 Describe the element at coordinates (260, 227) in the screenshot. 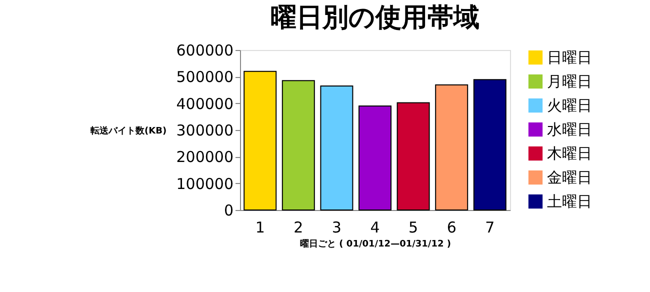

I see `x-tick-label: 1` at that location.